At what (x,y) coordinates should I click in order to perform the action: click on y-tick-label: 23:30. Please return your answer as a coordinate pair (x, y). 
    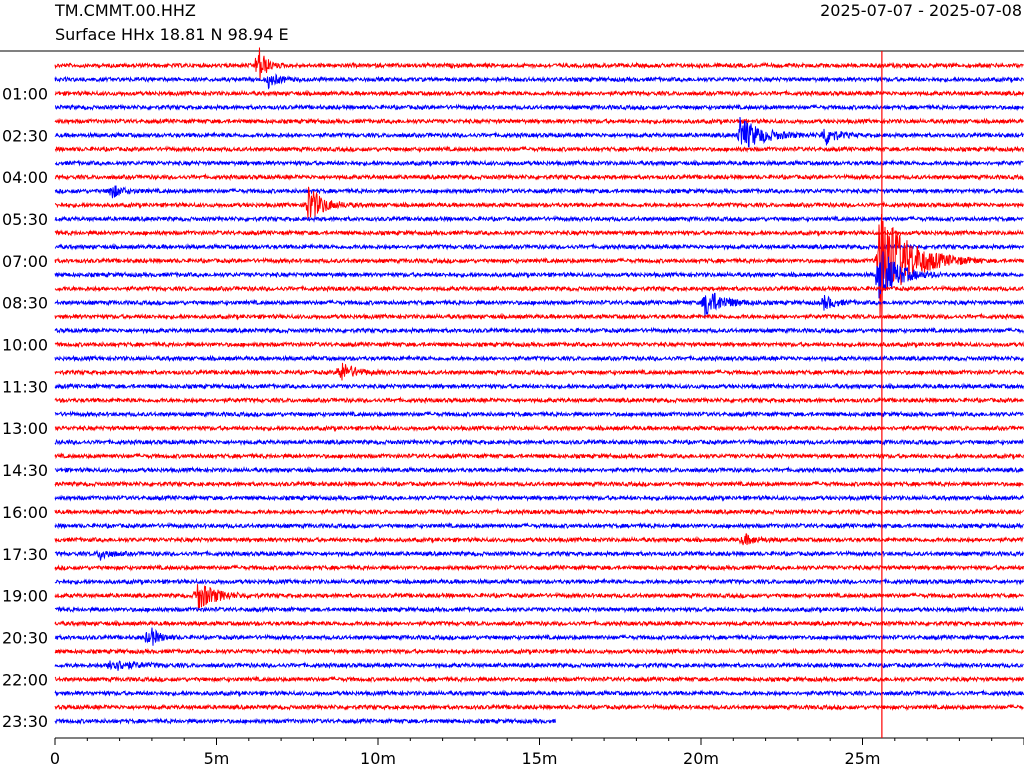
    Looking at the image, I should click on (25, 721).